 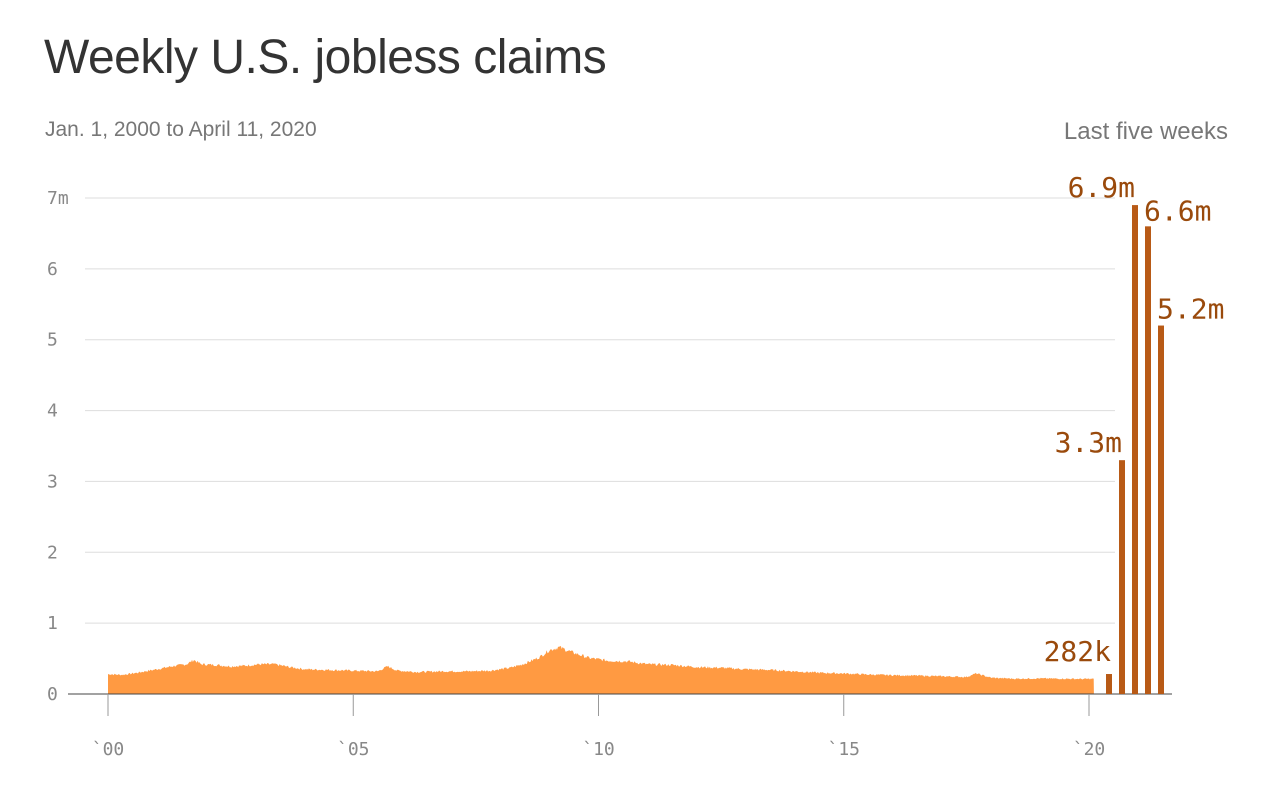 What do you see at coordinates (353, 749) in the screenshot?
I see `x-tick-label: `05` at bounding box center [353, 749].